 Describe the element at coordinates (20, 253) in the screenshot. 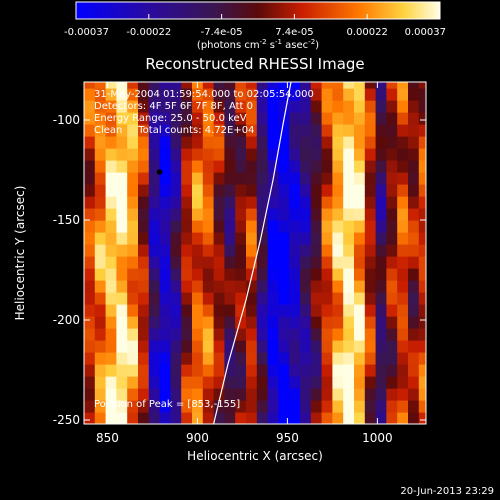

I see `y-axis-label: Heliocentric Y (arcsec)` at that location.